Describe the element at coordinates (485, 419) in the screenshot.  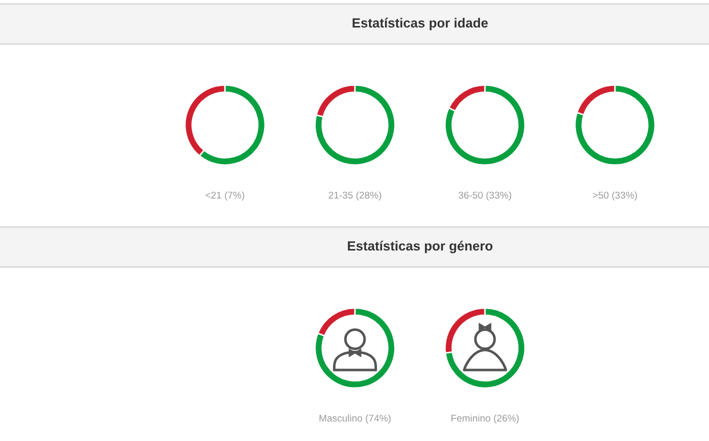
I see `text: Feminino (26%)` at that location.